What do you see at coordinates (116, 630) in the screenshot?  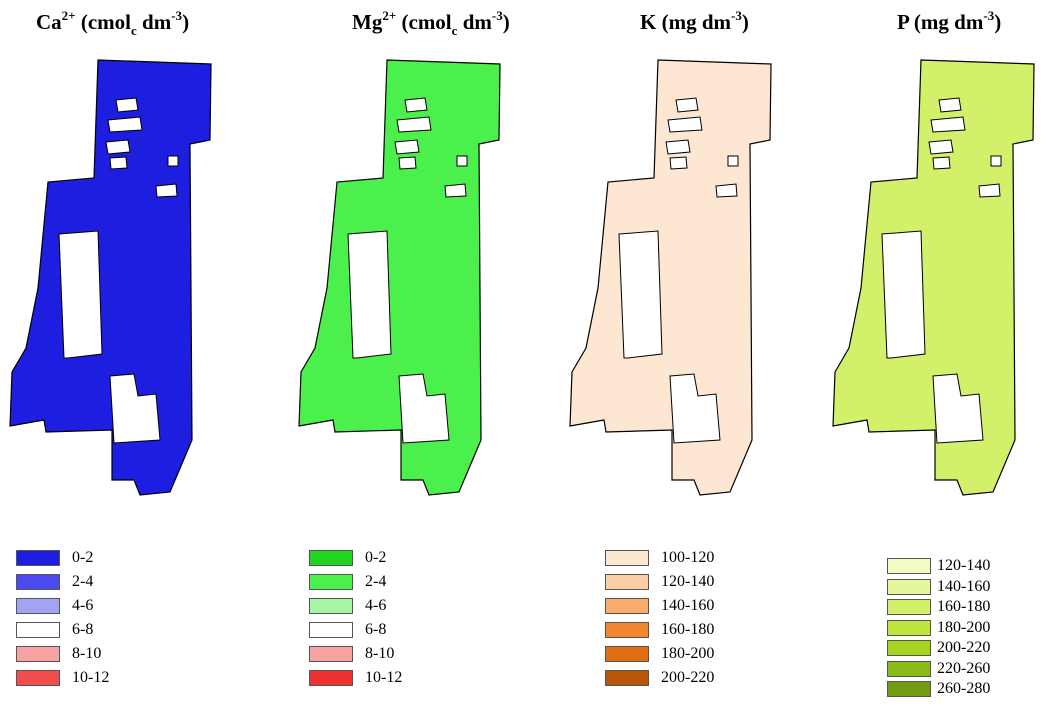 I see `ca-legend-item: 6-8` at bounding box center [116, 630].